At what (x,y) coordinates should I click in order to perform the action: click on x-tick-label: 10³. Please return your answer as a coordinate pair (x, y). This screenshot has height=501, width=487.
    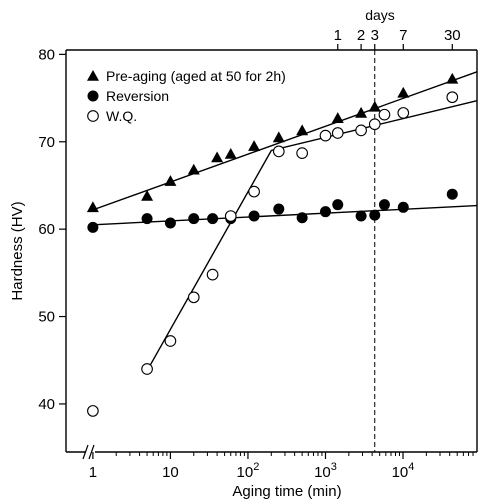
    Looking at the image, I should click on (325, 471).